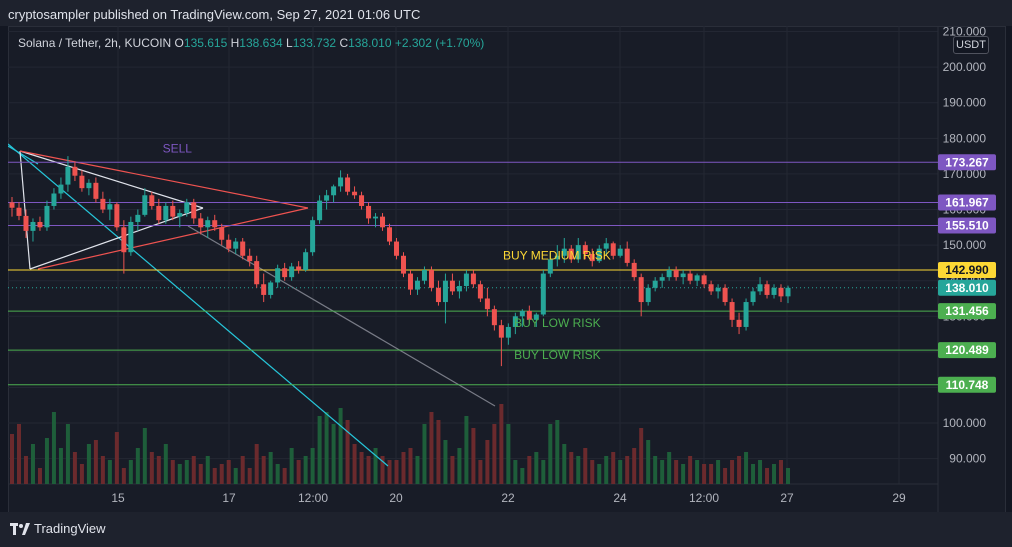 This screenshot has height=547, width=1012. Describe the element at coordinates (787, 498) in the screenshot. I see `x-axis-tick-label: 27` at that location.